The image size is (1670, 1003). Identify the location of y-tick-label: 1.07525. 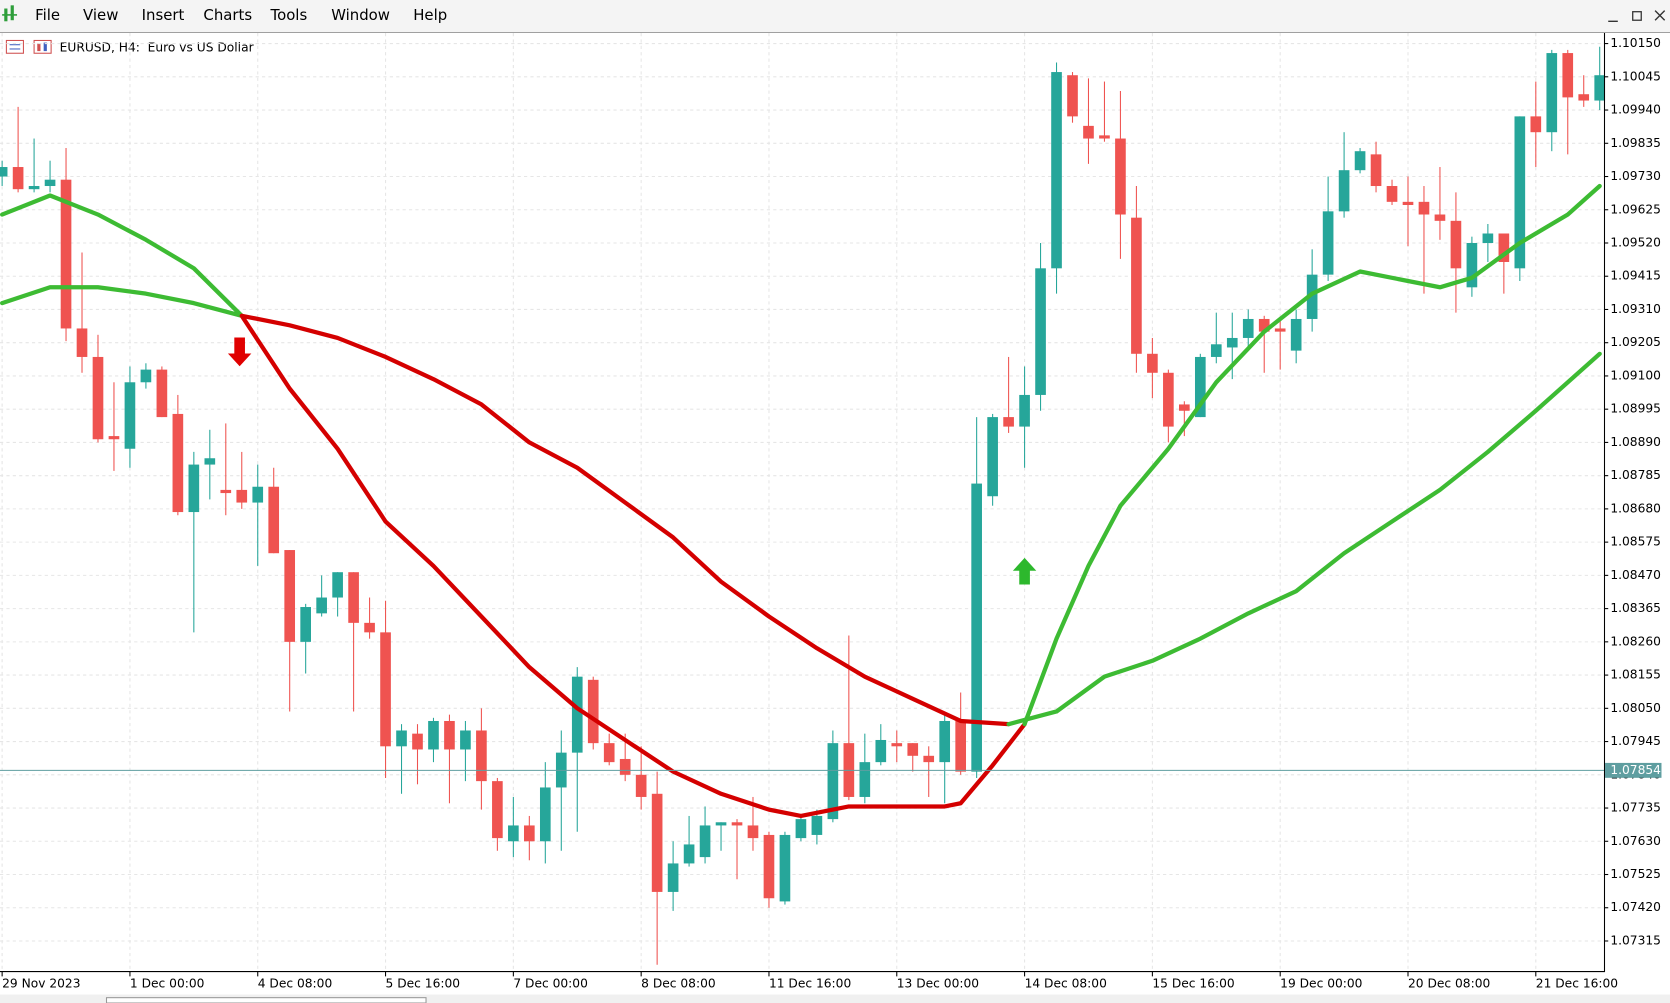
(1635, 874).